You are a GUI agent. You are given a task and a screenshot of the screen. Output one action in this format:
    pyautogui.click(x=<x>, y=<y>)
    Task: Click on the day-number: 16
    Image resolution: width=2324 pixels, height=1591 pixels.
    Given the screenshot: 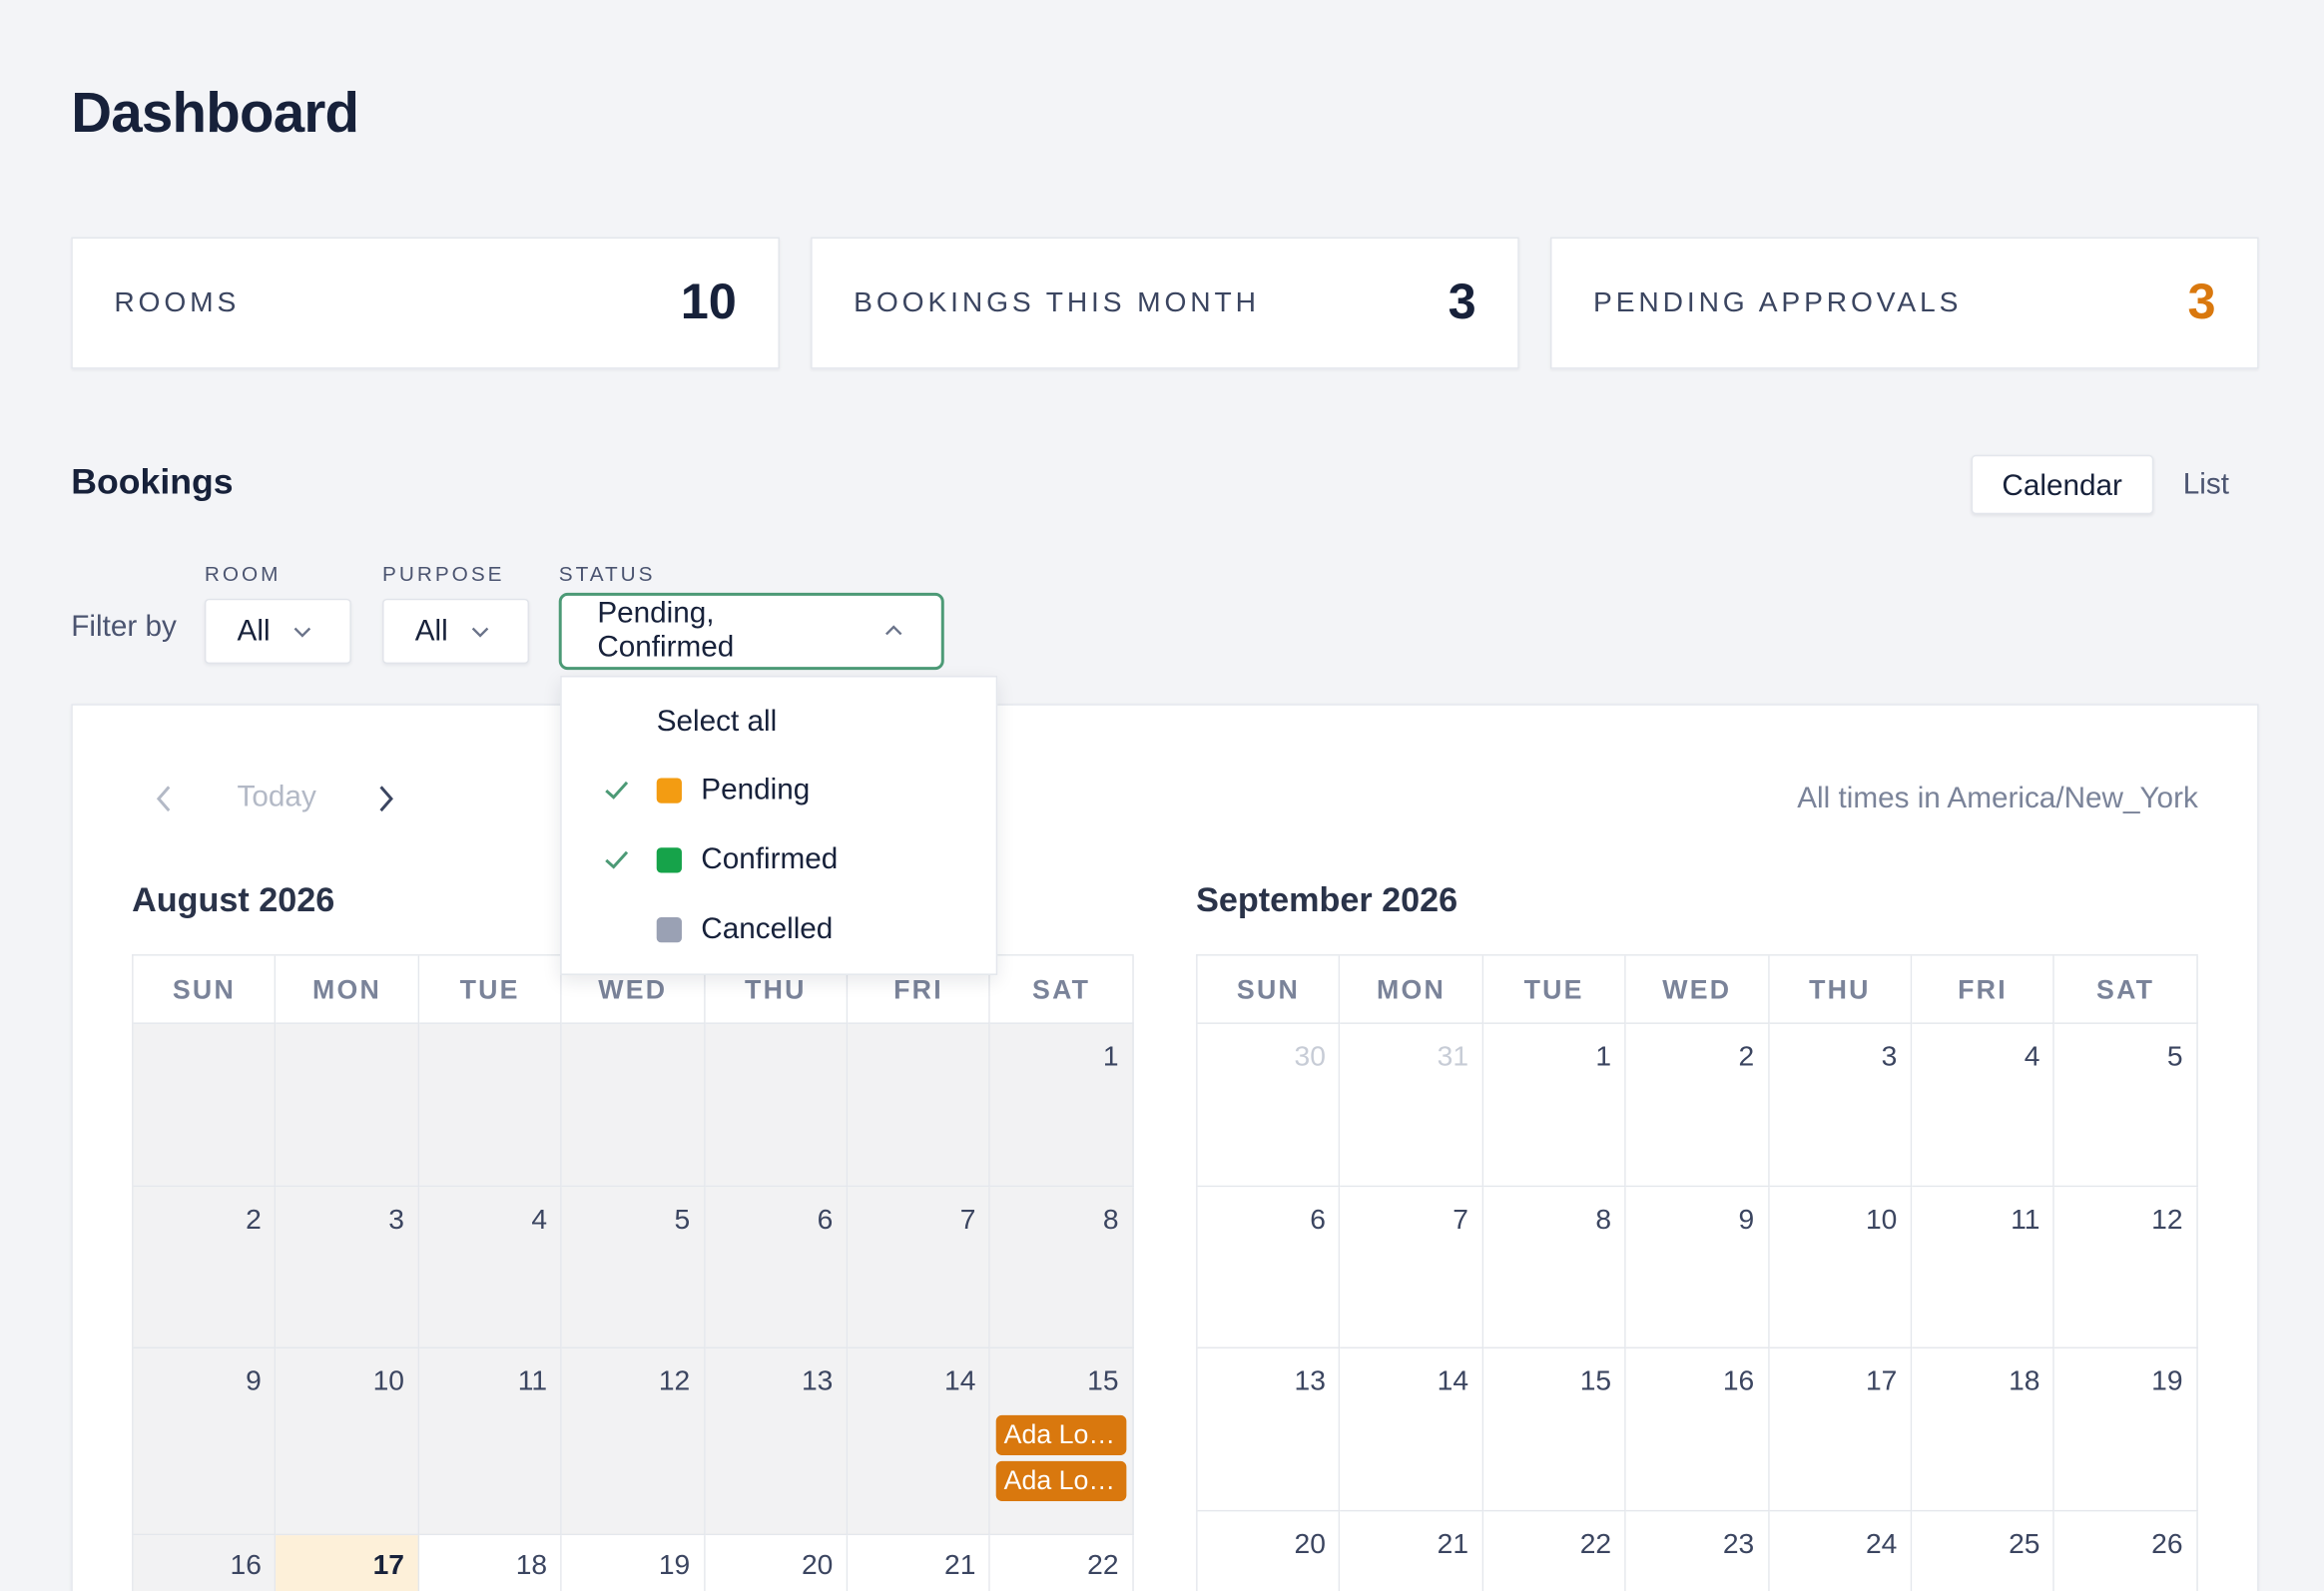 What is the action you would take?
    pyautogui.click(x=246, y=1565)
    